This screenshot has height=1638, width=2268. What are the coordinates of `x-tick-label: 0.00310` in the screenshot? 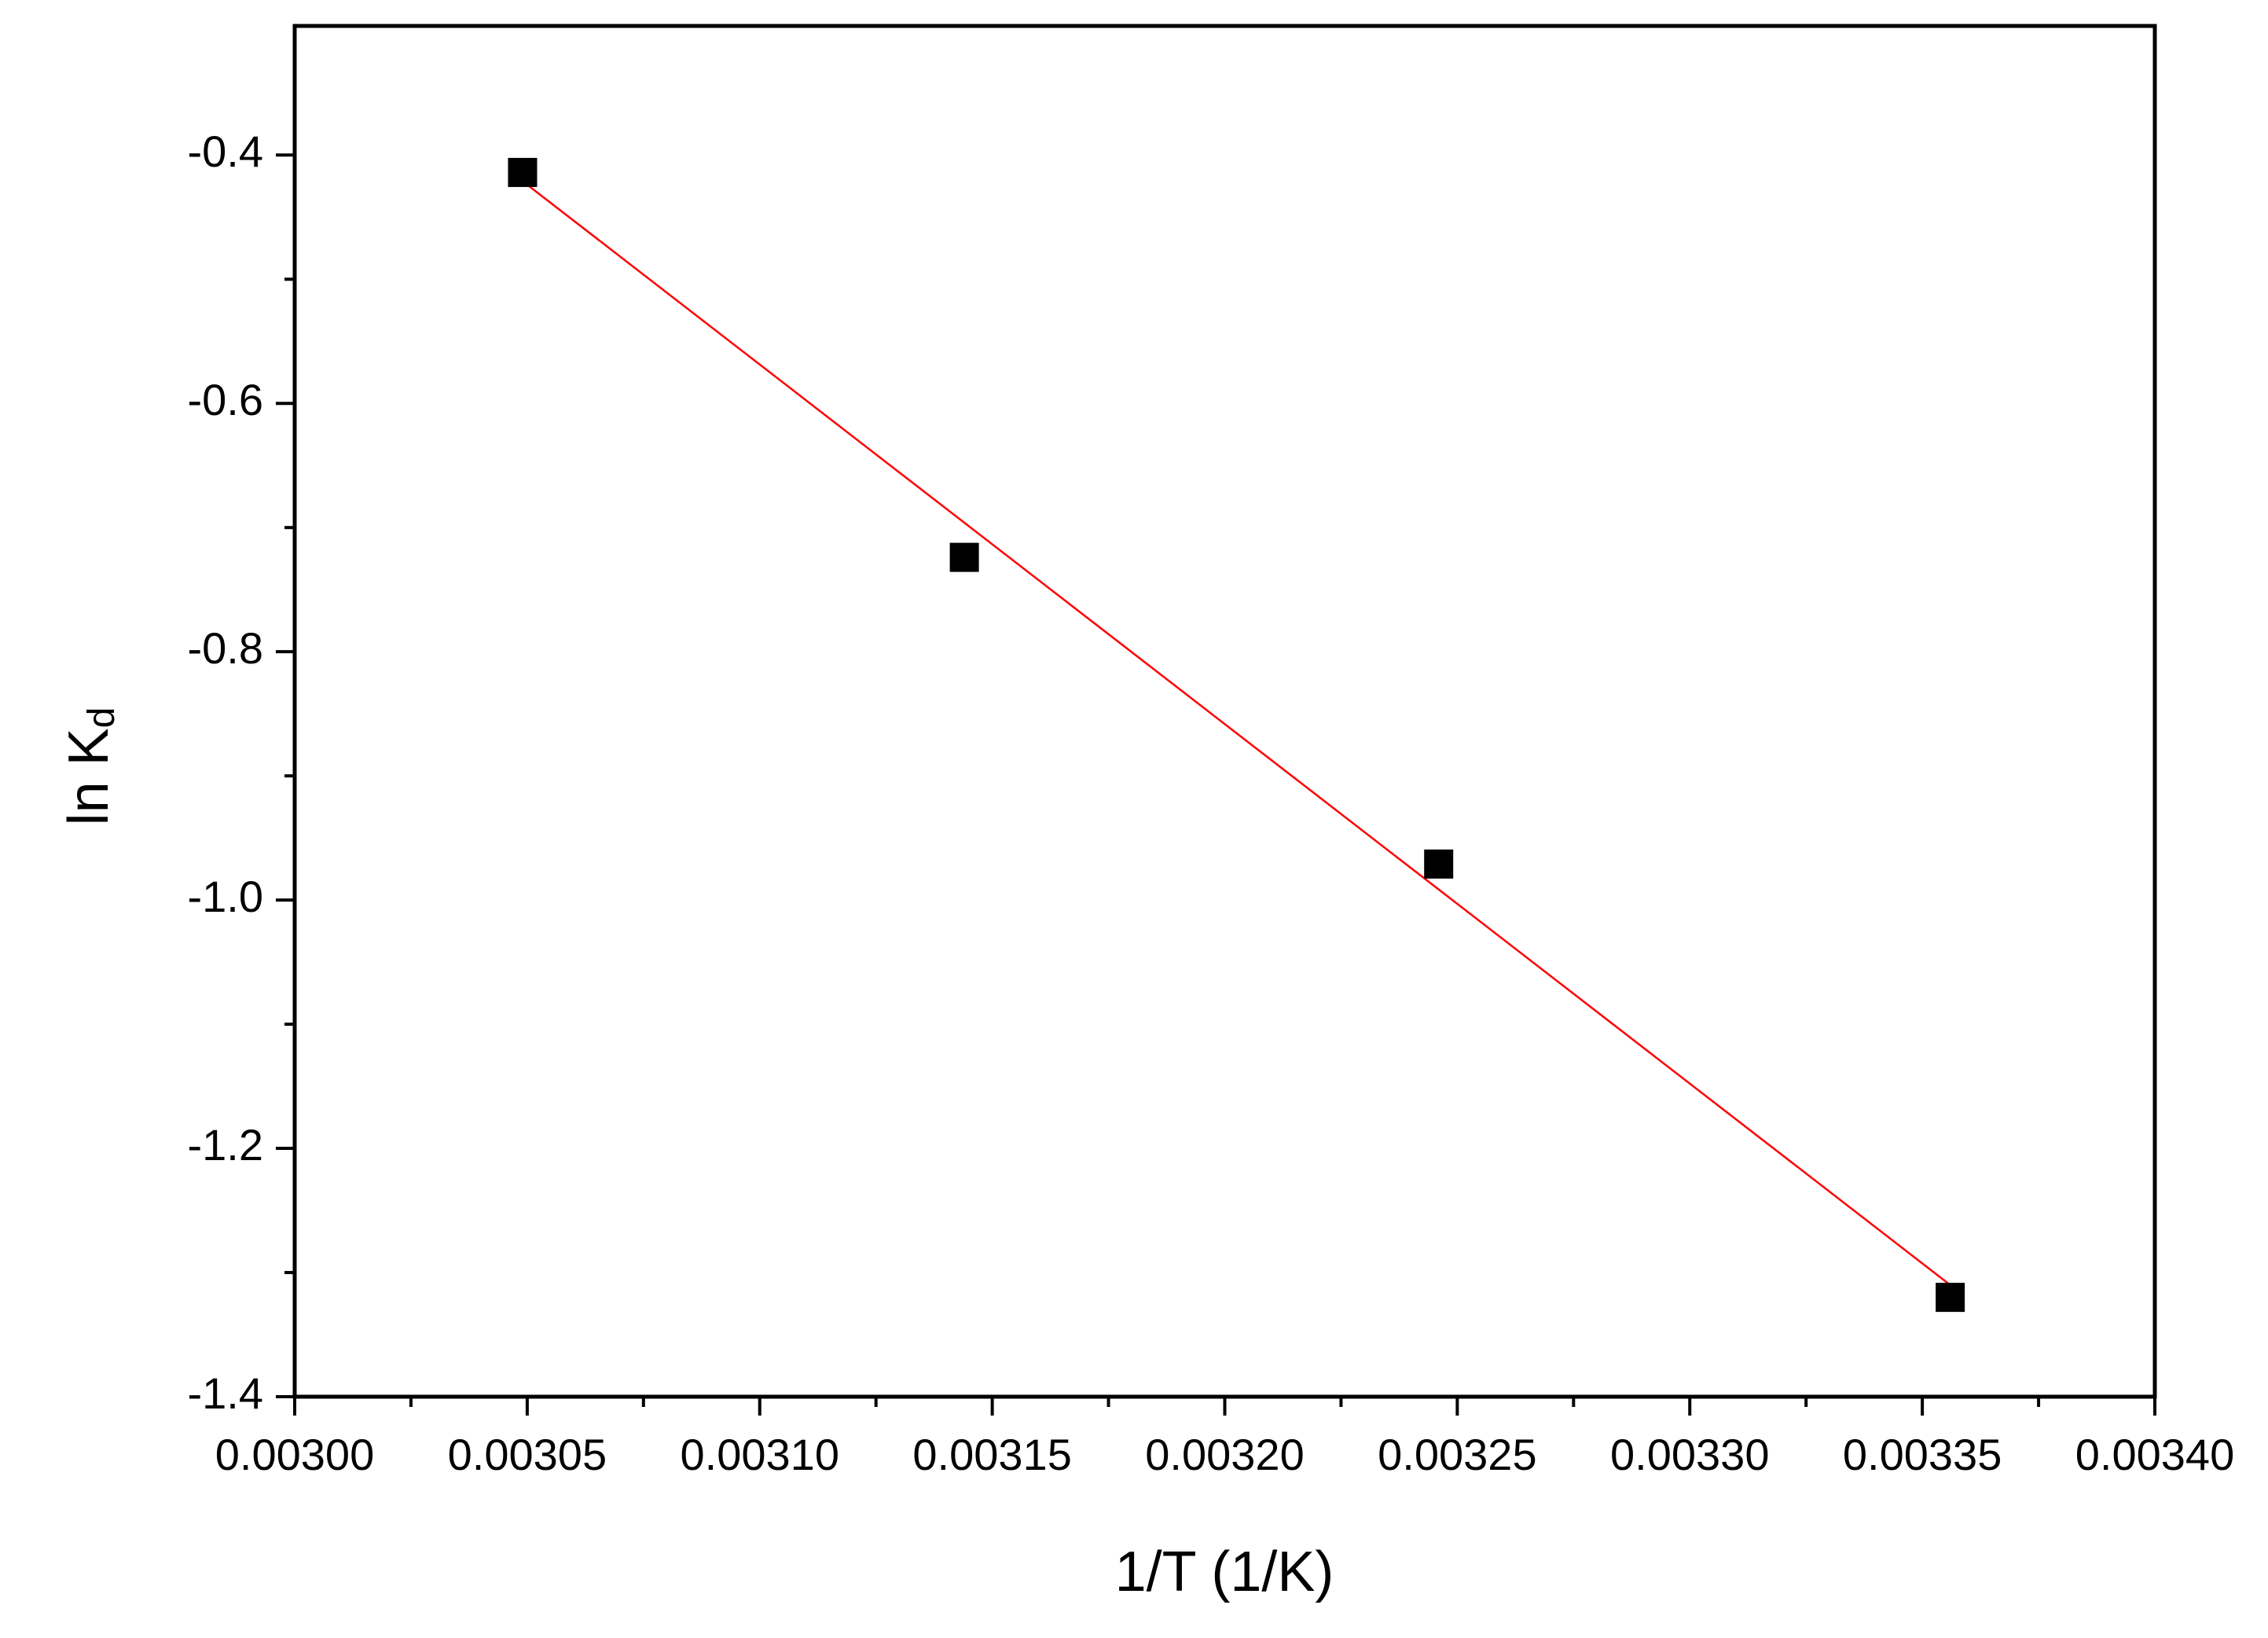 It's located at (760, 1454).